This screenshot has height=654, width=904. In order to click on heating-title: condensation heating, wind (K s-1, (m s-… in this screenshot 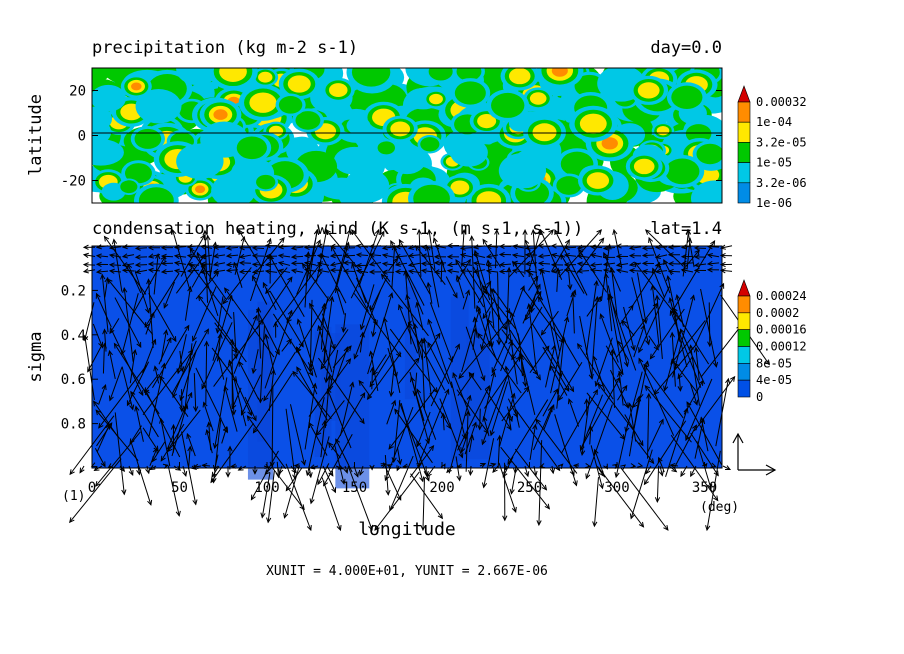, I will do `click(337, 229)`.